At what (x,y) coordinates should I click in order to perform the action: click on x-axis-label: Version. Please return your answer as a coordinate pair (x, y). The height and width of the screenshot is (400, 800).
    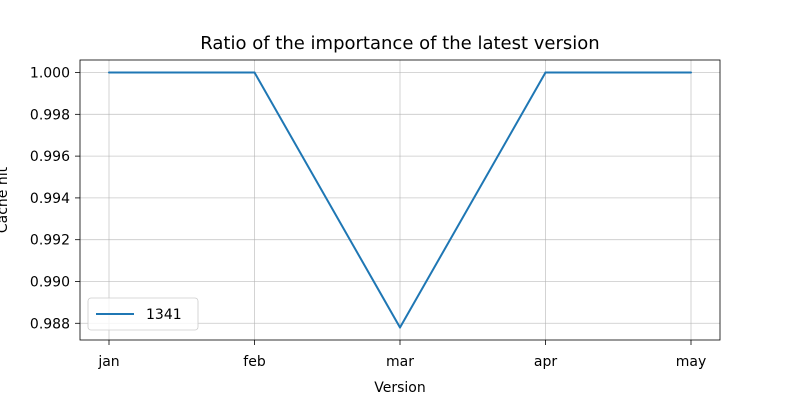
    Looking at the image, I should click on (399, 388).